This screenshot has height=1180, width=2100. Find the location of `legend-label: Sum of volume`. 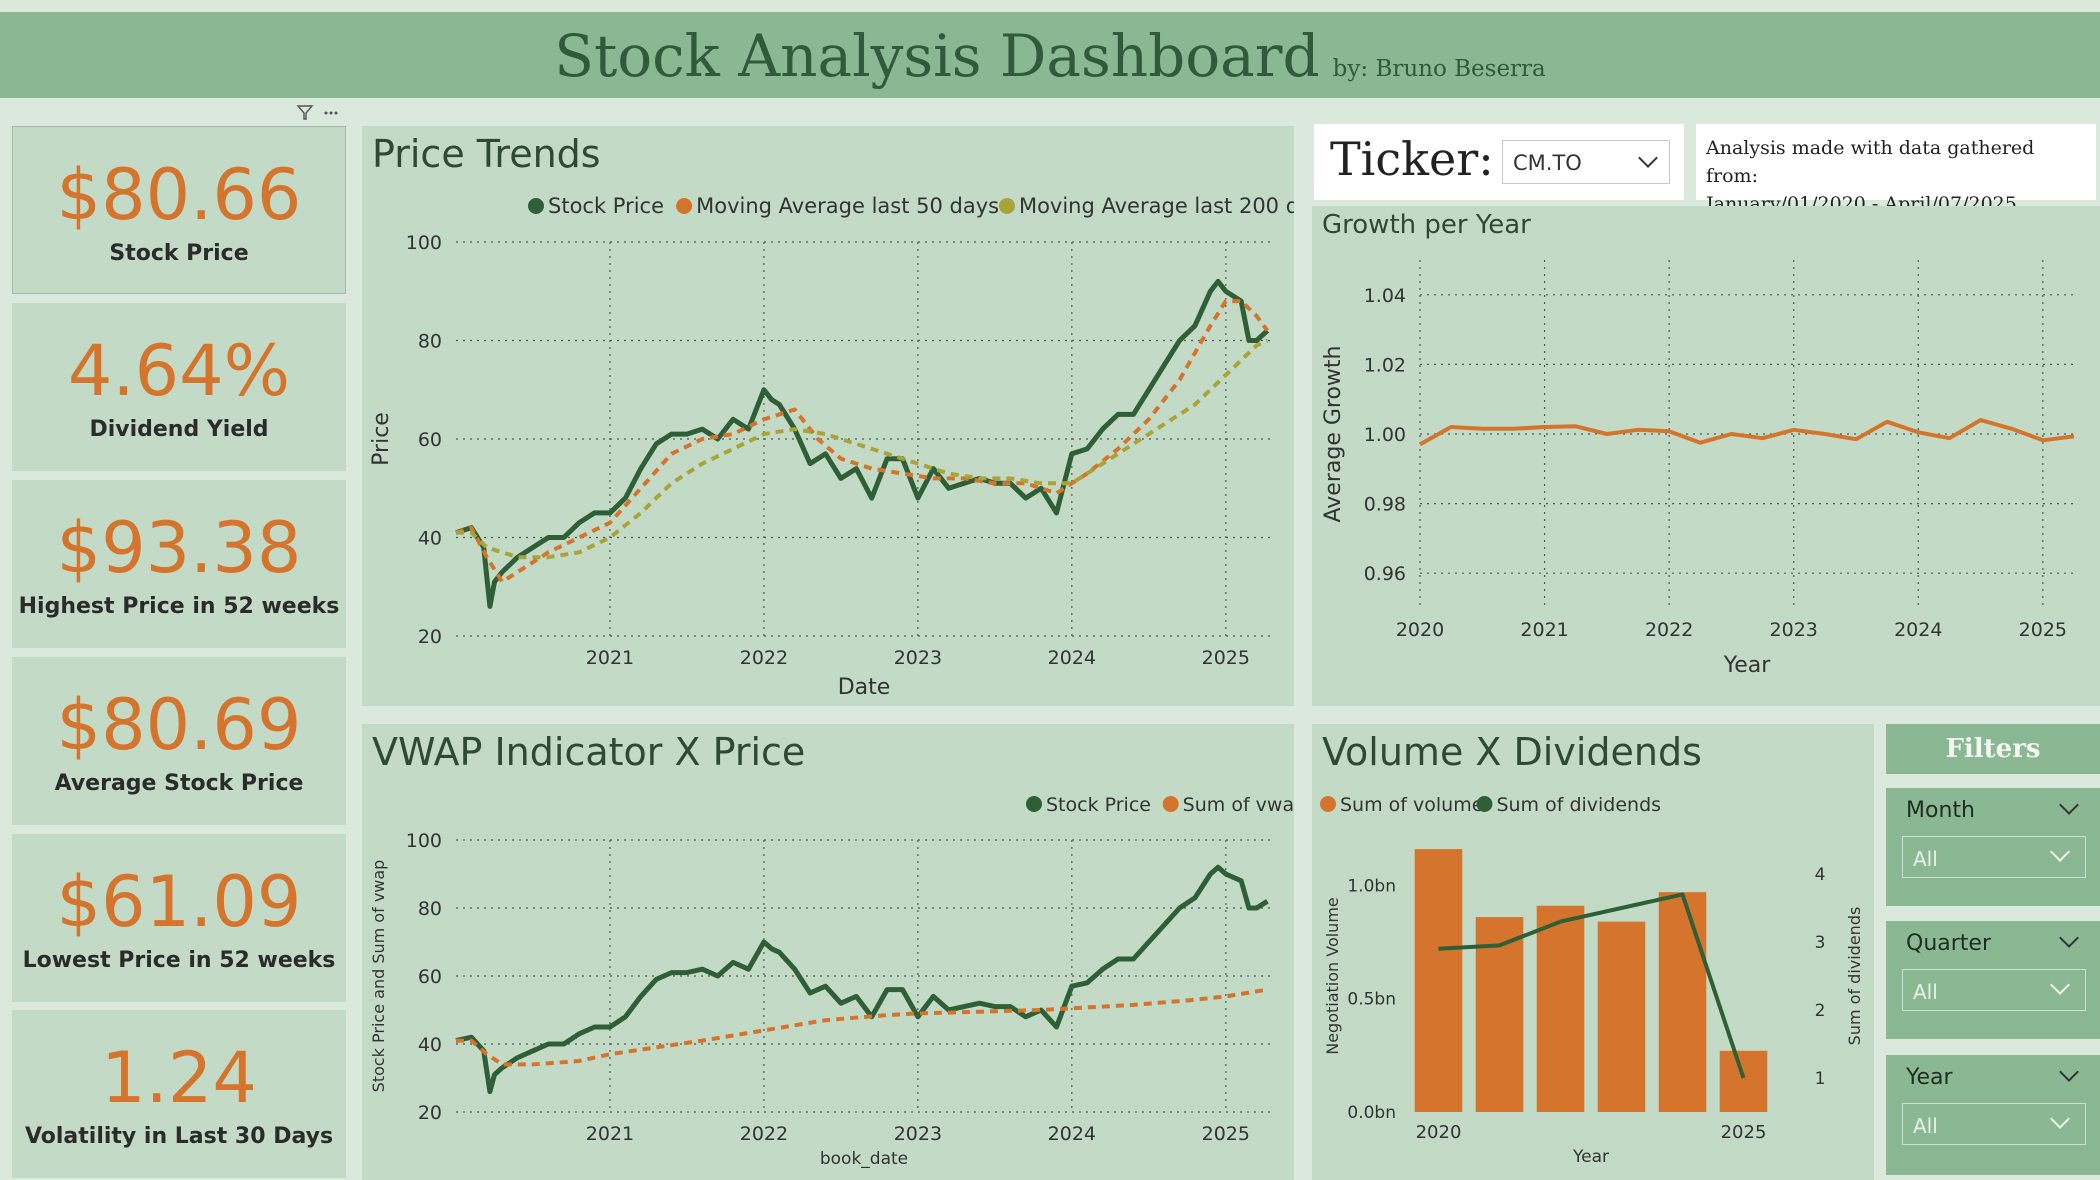

legend-label: Sum of volume is located at coordinates (1411, 805).